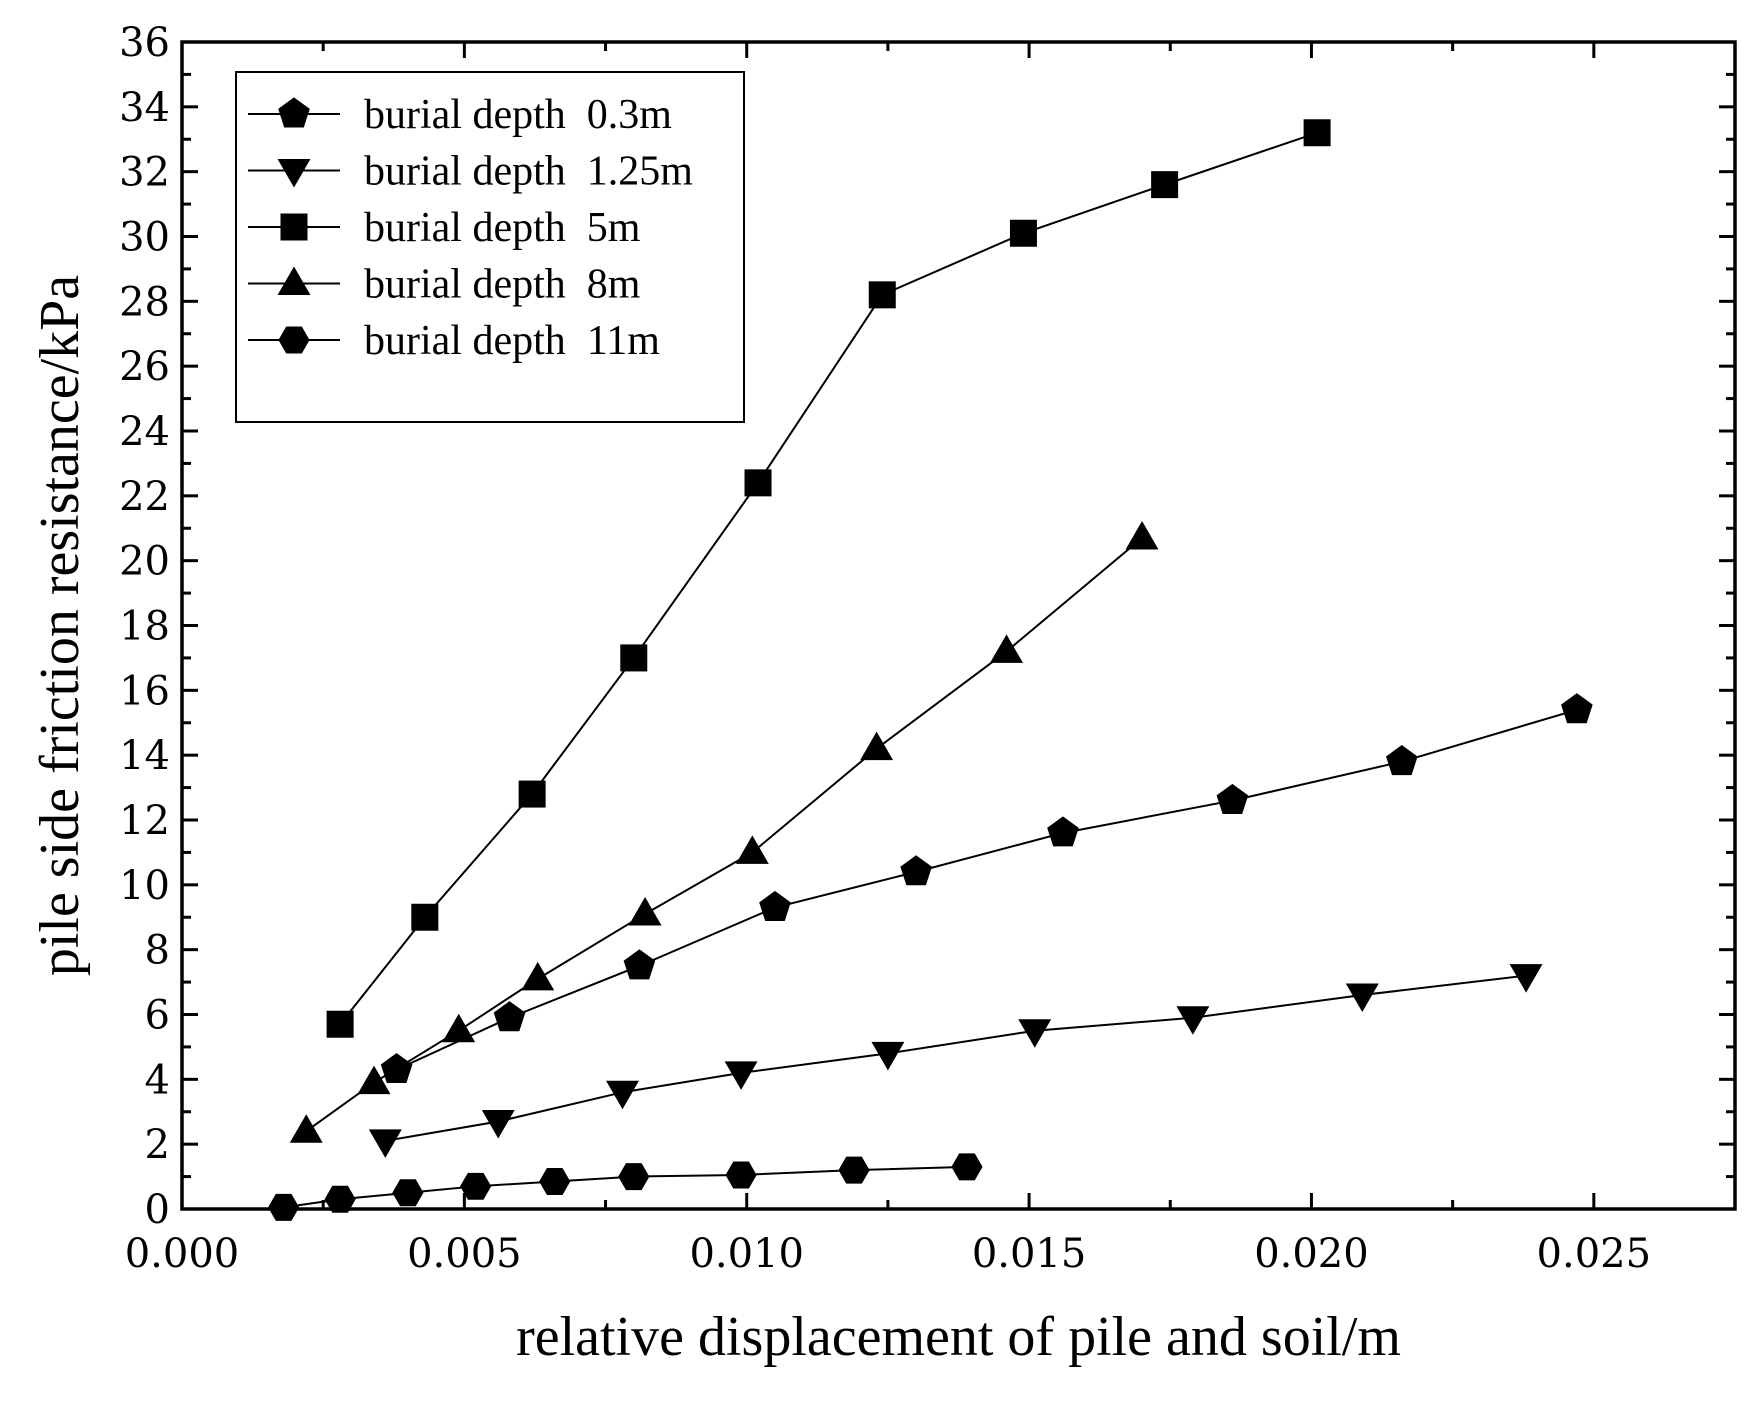  I want to click on y-tick-label: 28, so click(144, 302).